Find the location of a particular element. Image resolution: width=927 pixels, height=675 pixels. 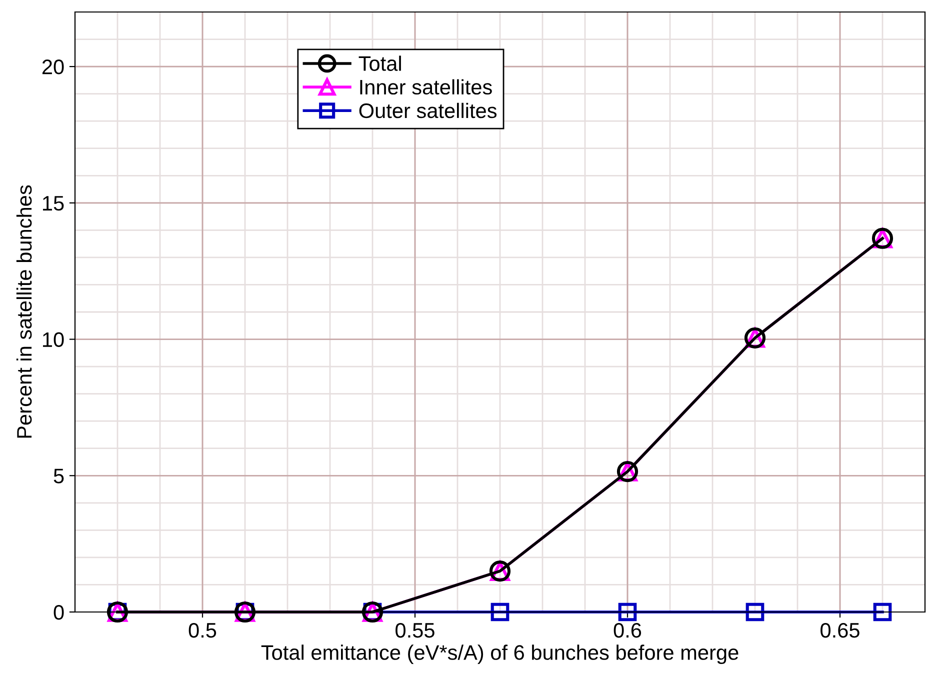

x-tick-label: 0.5 is located at coordinates (202, 630).